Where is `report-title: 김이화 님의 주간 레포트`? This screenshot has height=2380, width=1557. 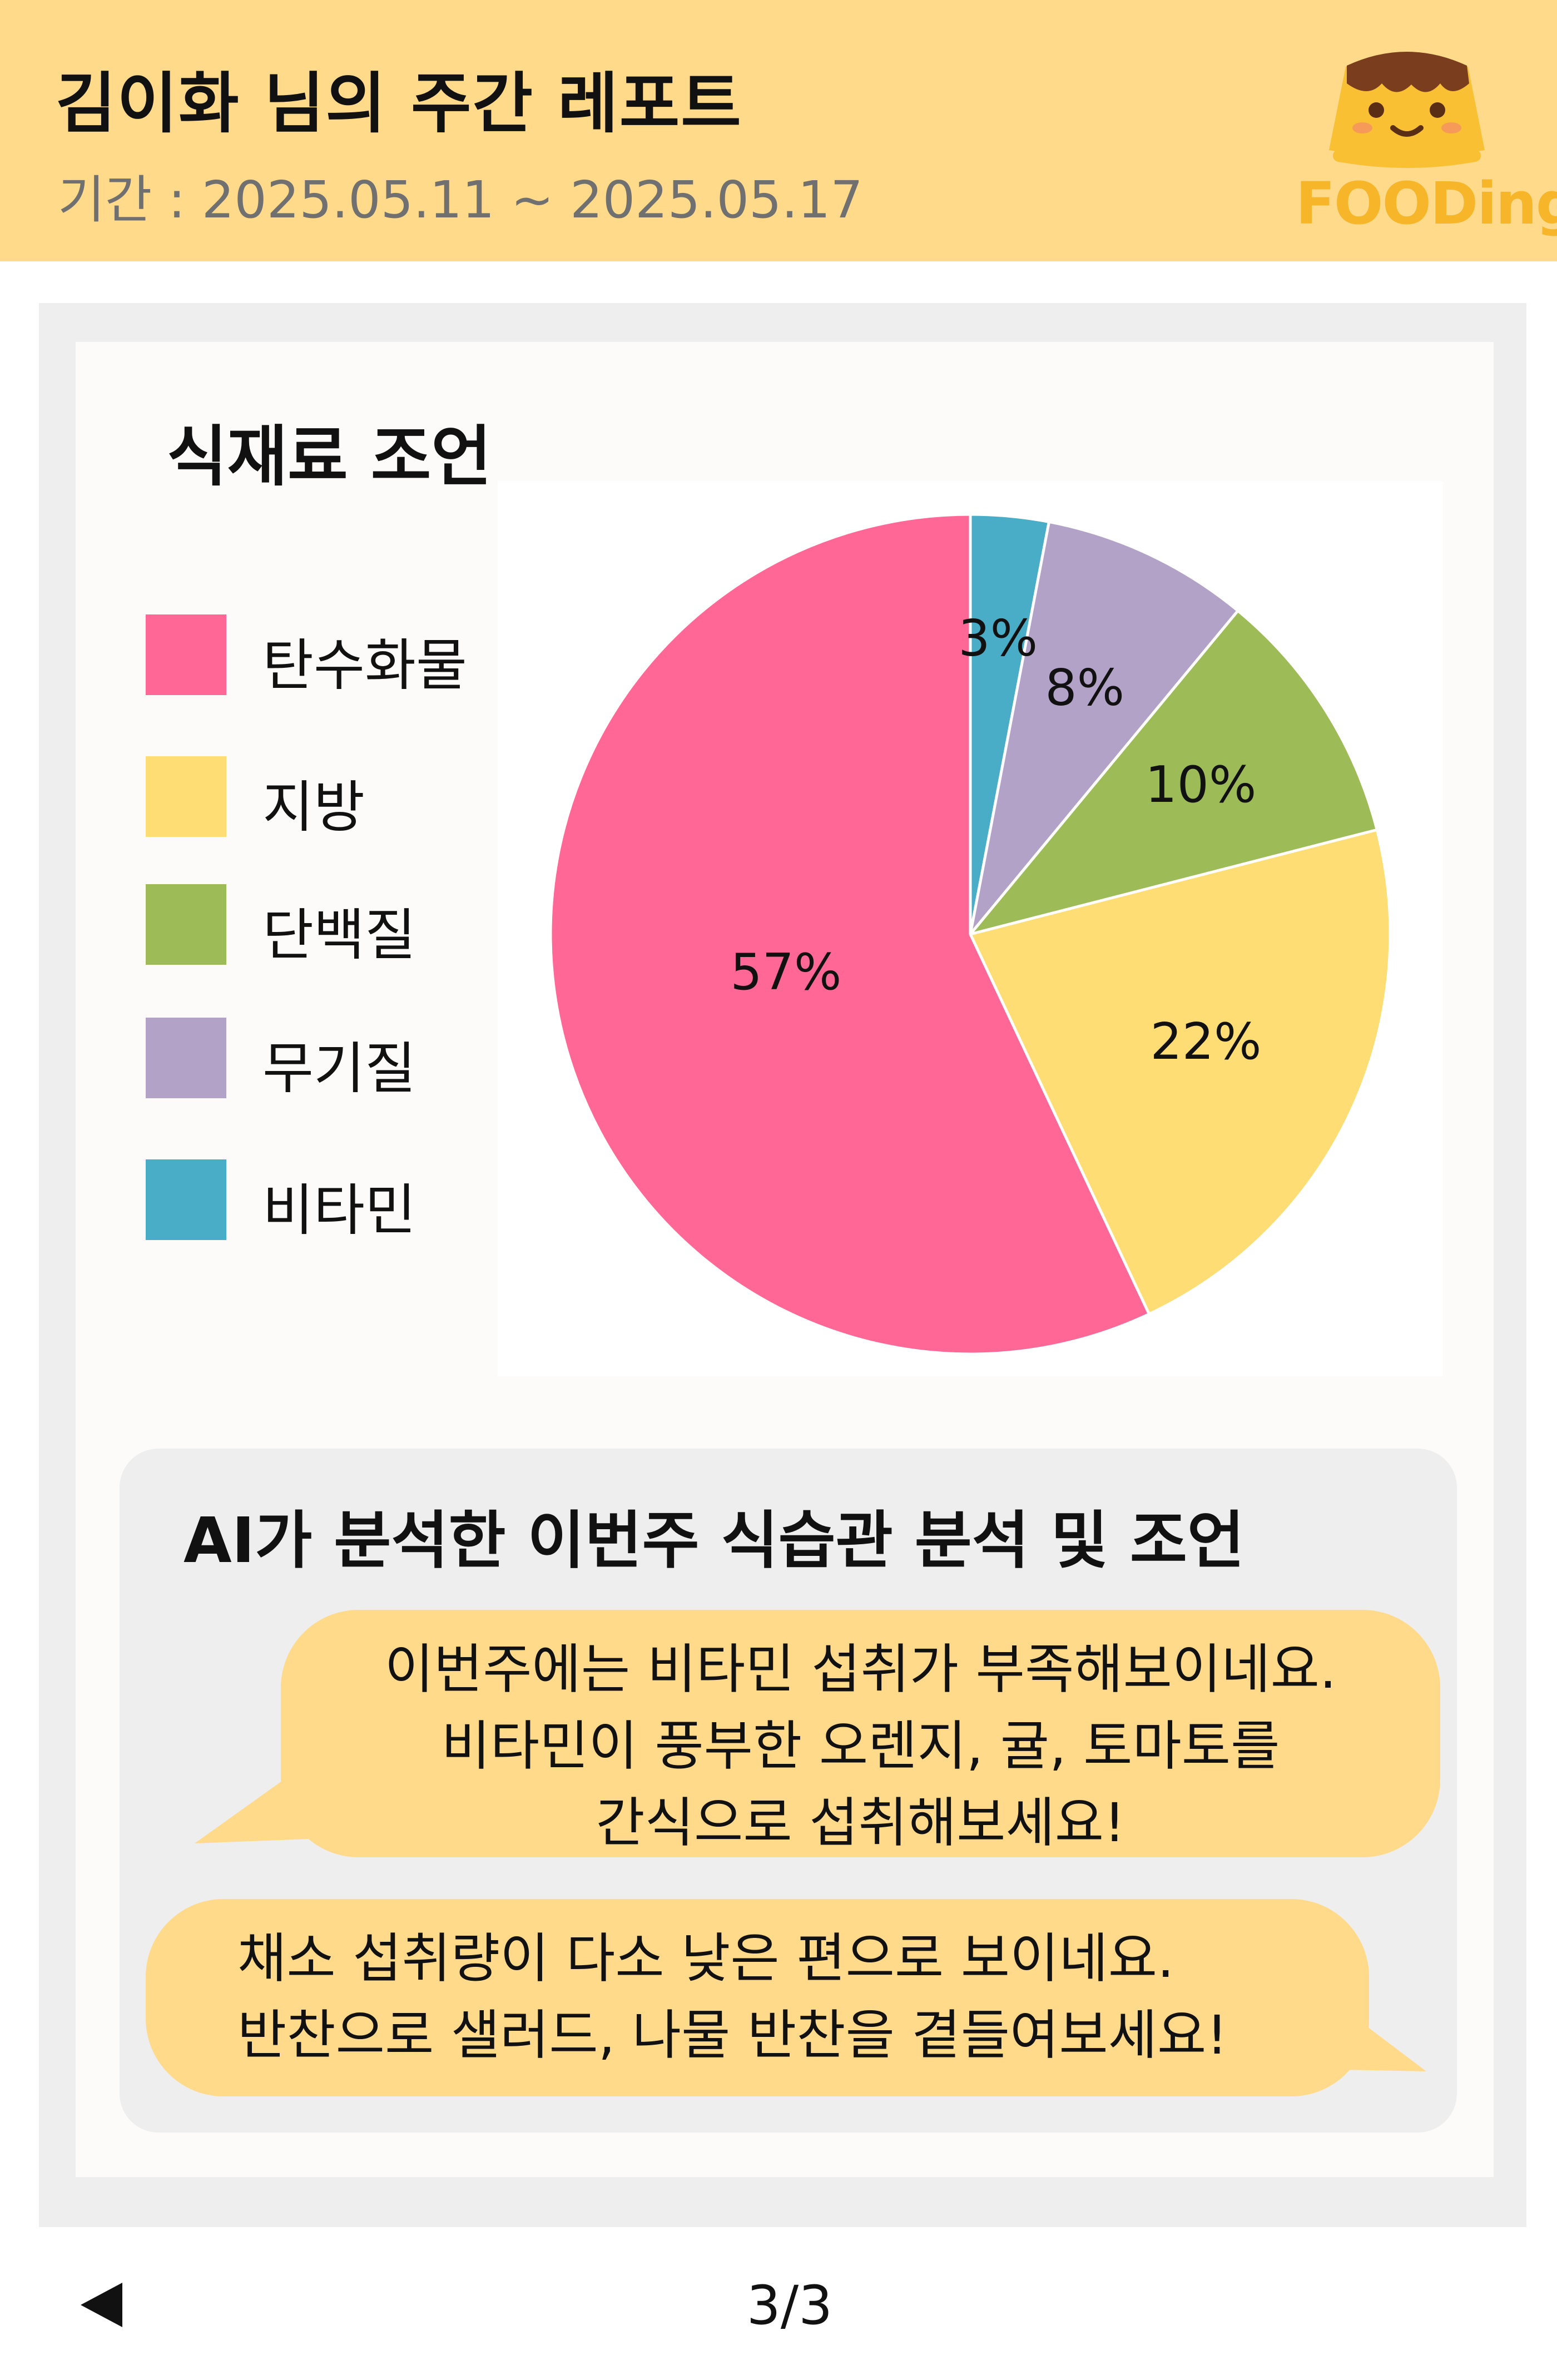 report-title: 김이화 님의 주간 레포트 is located at coordinates (399, 103).